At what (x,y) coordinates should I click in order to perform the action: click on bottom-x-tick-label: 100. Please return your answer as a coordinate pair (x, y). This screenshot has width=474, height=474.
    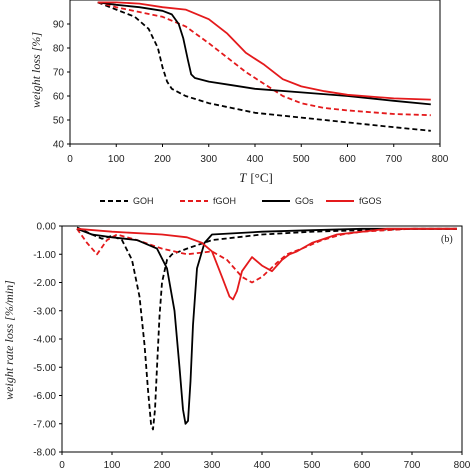
    Looking at the image, I should click on (112, 465).